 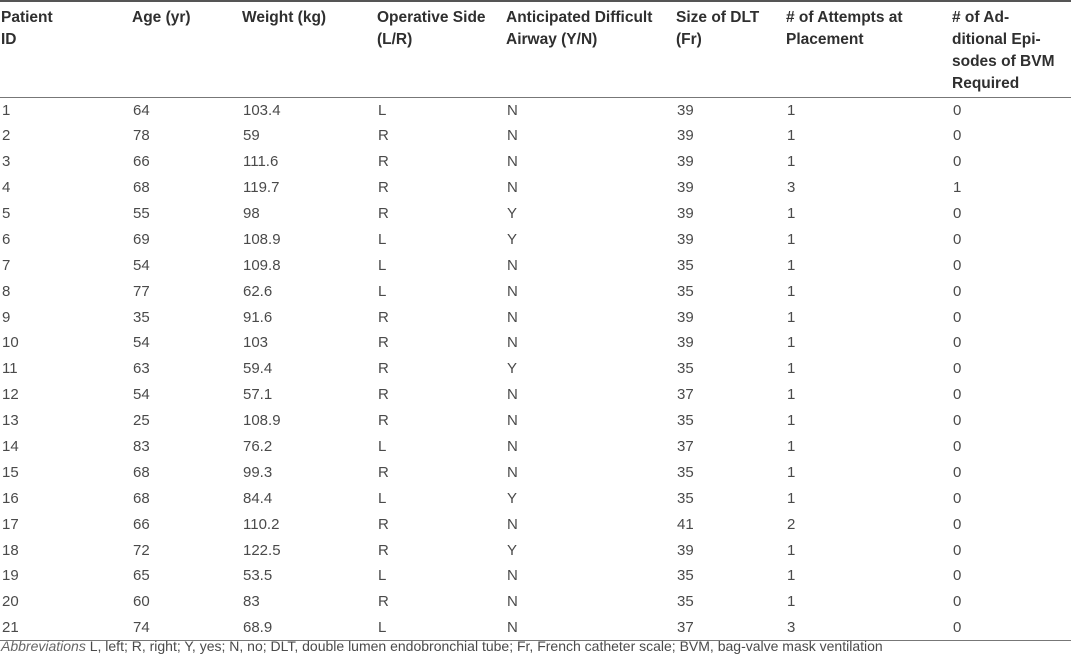 I want to click on column-header: Operative Side (L/R), so click(x=440, y=49).